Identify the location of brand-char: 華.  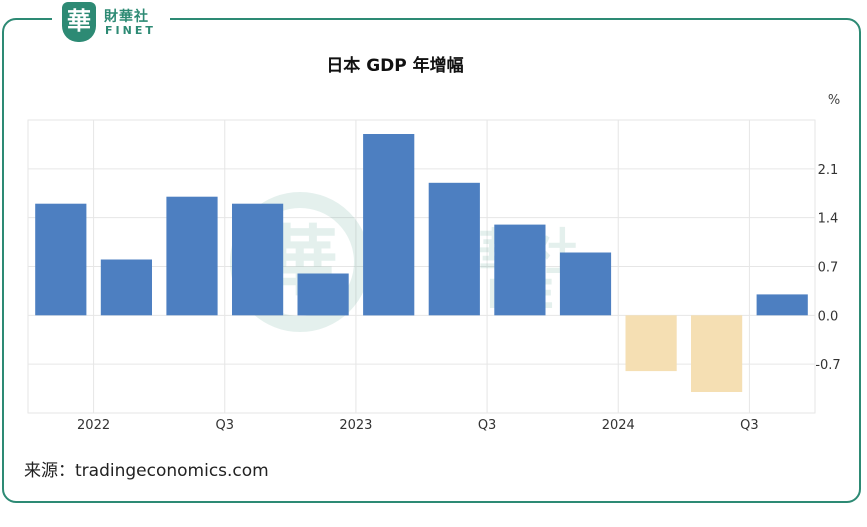
(79, 20).